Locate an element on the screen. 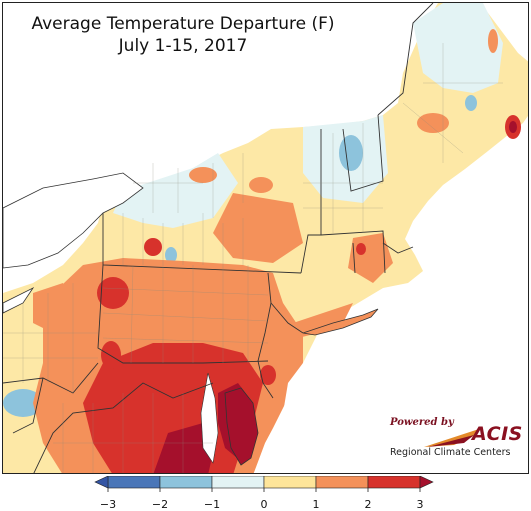 Image resolution: width=531 pixels, height=511 pixels. colorbar-tick-label: 0 is located at coordinates (264, 504).